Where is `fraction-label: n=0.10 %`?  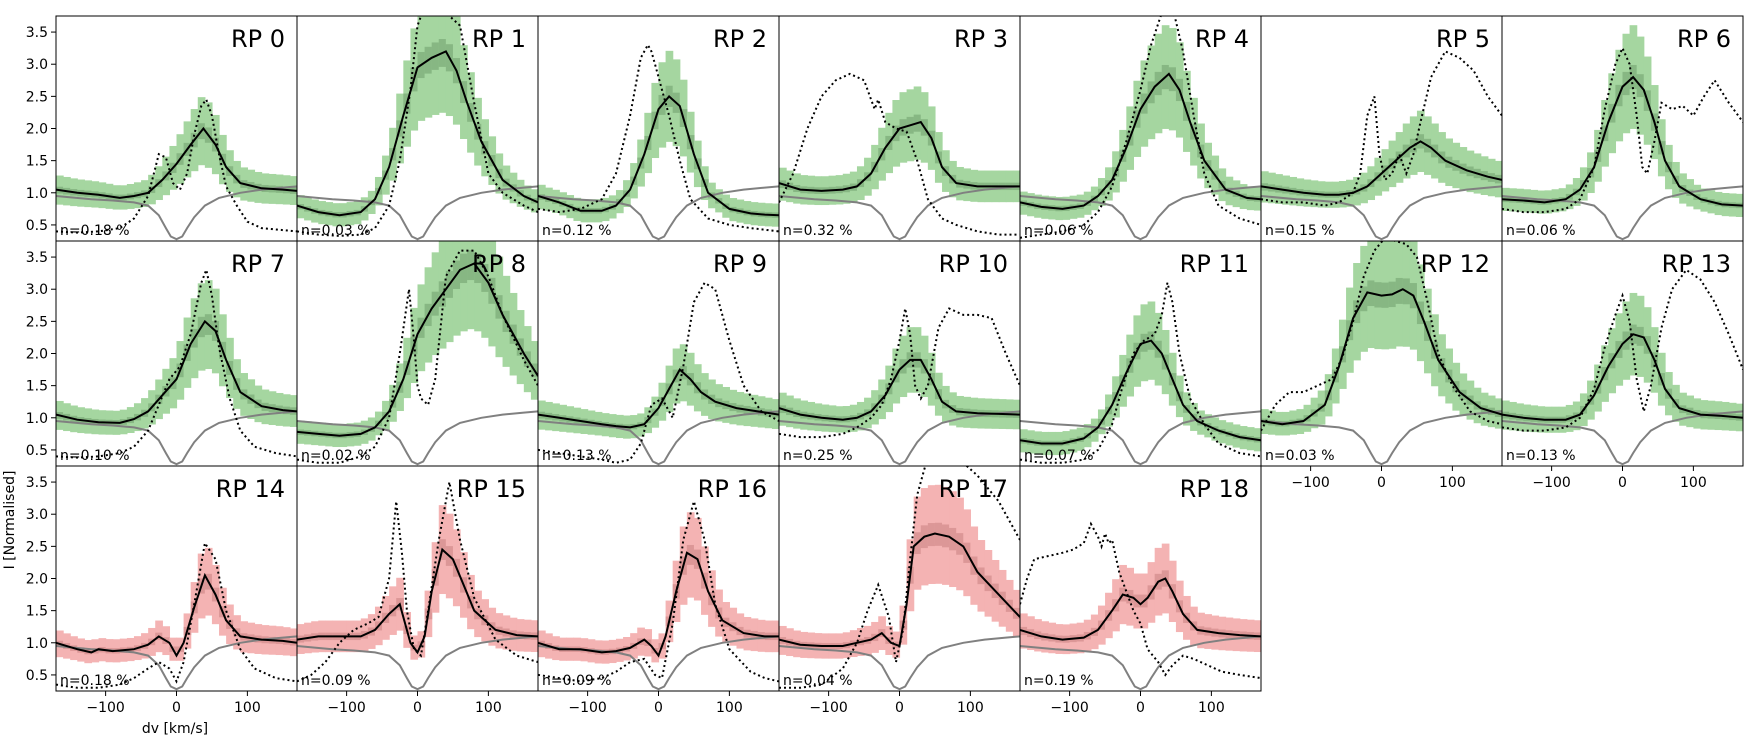 fraction-label: n=0.10 % is located at coordinates (95, 456).